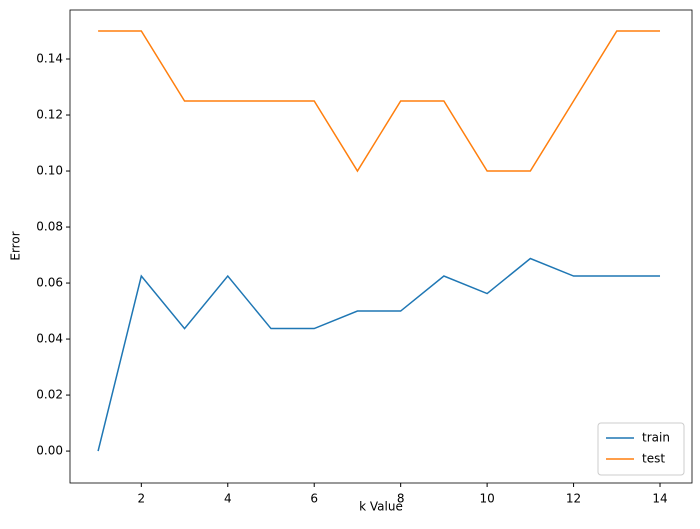  I want to click on x-tick-label: 12, so click(573, 499).